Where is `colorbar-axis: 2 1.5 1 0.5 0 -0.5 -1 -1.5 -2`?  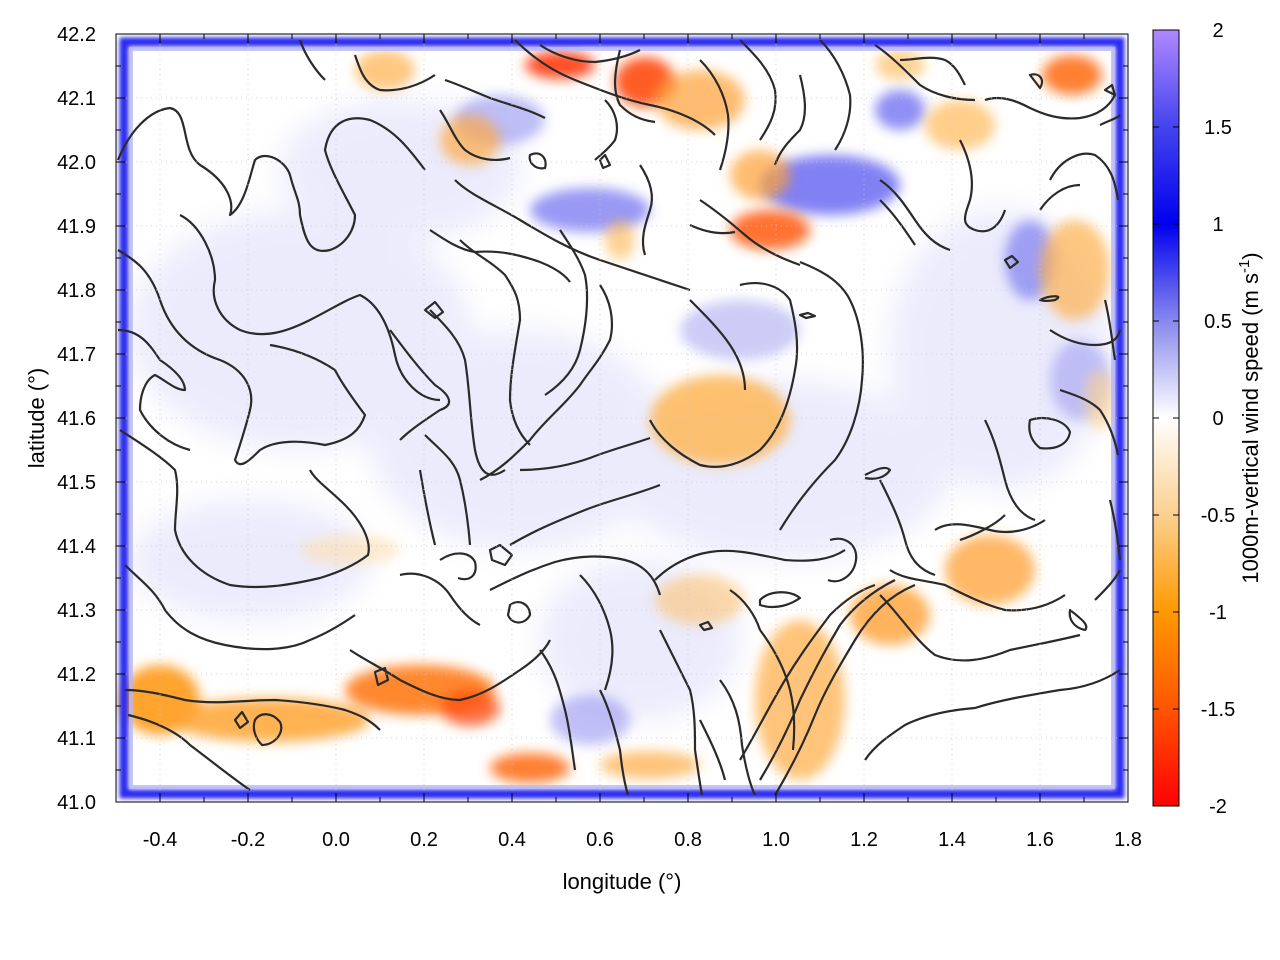
colorbar-axis: 2 1.5 1 0.5 0 -0.5 -1 -1.5 -2 is located at coordinates (1194, 419).